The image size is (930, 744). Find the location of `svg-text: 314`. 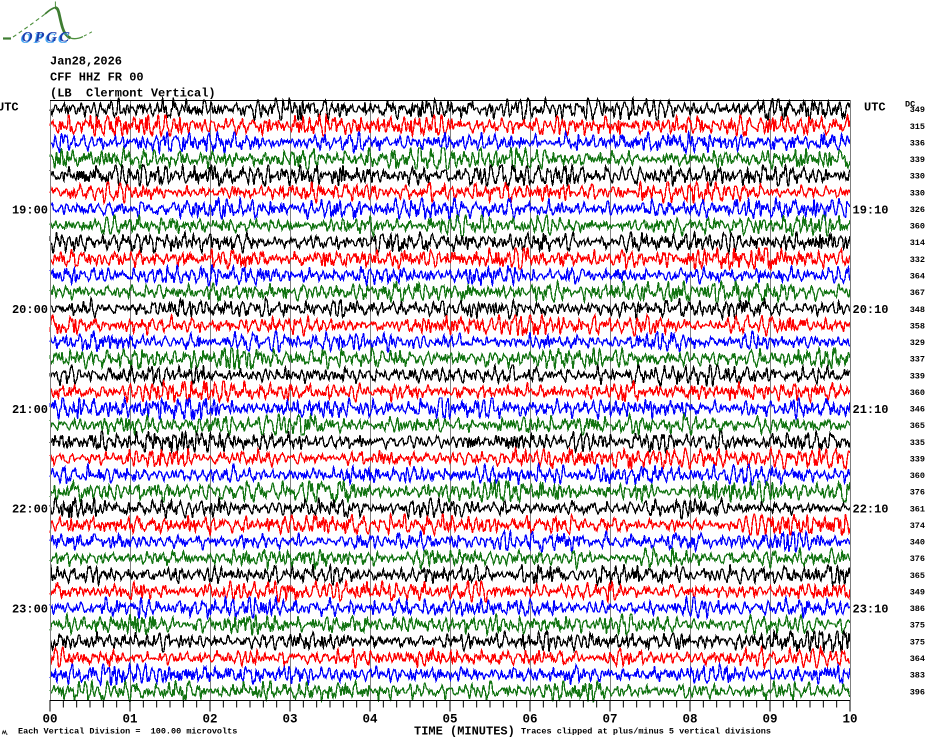

svg-text: 314 is located at coordinates (917, 243).